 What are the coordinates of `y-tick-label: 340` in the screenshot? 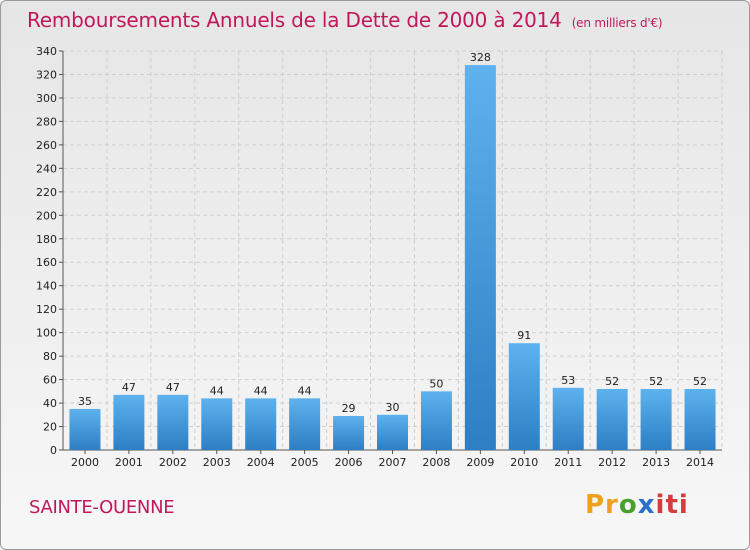 It's located at (46, 51).